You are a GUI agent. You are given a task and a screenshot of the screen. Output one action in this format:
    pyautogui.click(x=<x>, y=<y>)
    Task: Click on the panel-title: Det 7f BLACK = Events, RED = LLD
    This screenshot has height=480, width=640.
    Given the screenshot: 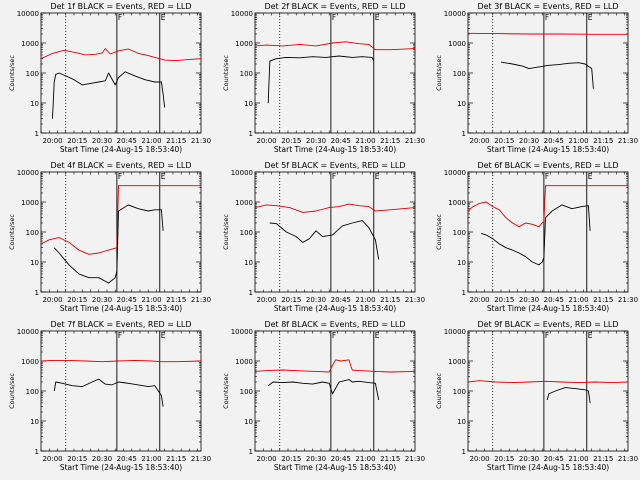 What is the action you would take?
    pyautogui.click(x=120, y=324)
    